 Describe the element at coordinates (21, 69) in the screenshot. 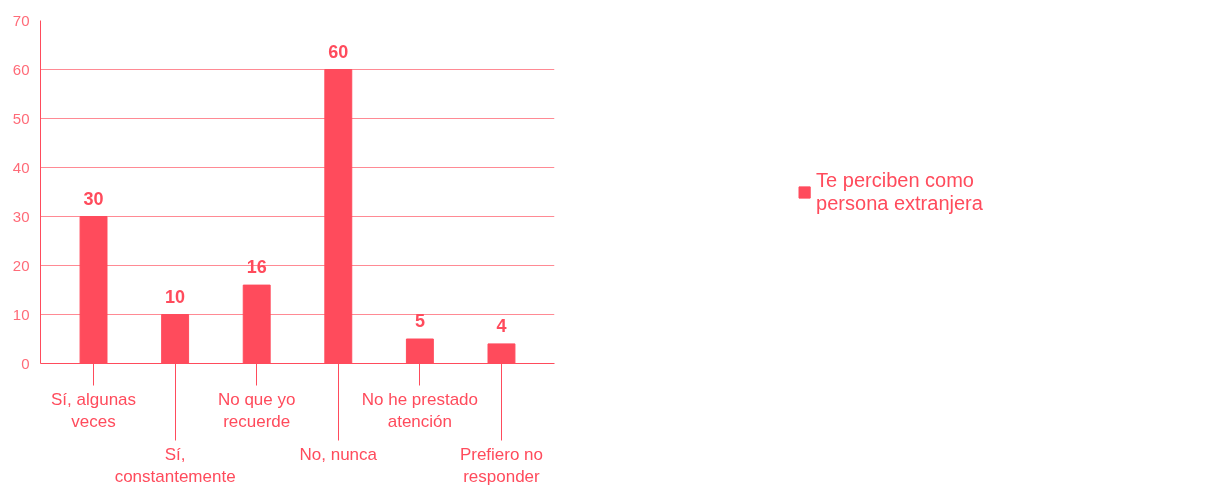

I see `y-tick-label: 60` at that location.